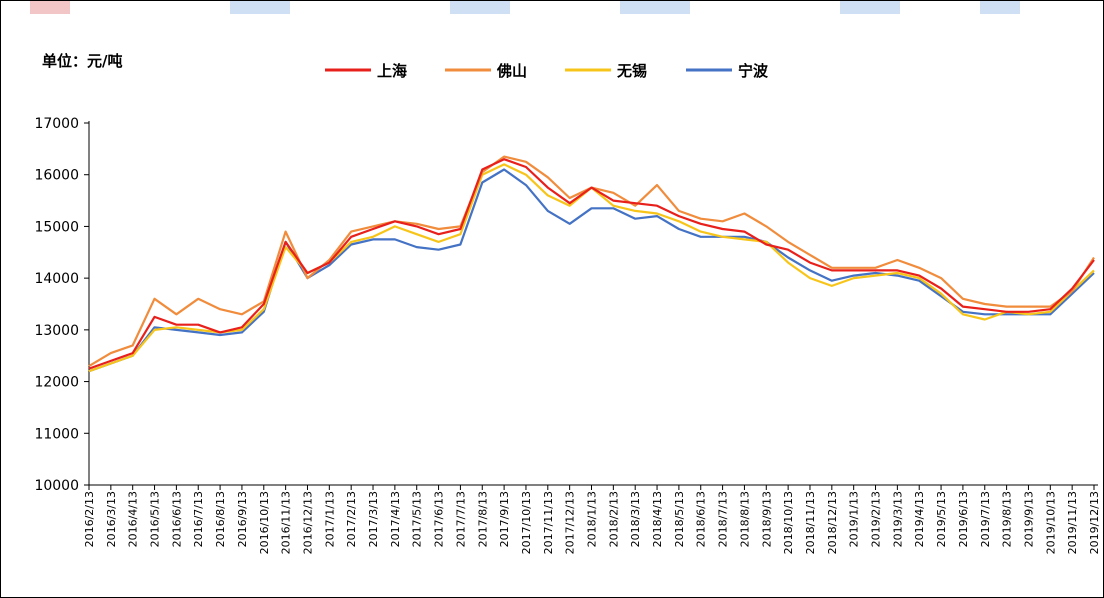 This screenshot has width=1104, height=598. I want to click on legend-label: 上海, so click(392, 71).